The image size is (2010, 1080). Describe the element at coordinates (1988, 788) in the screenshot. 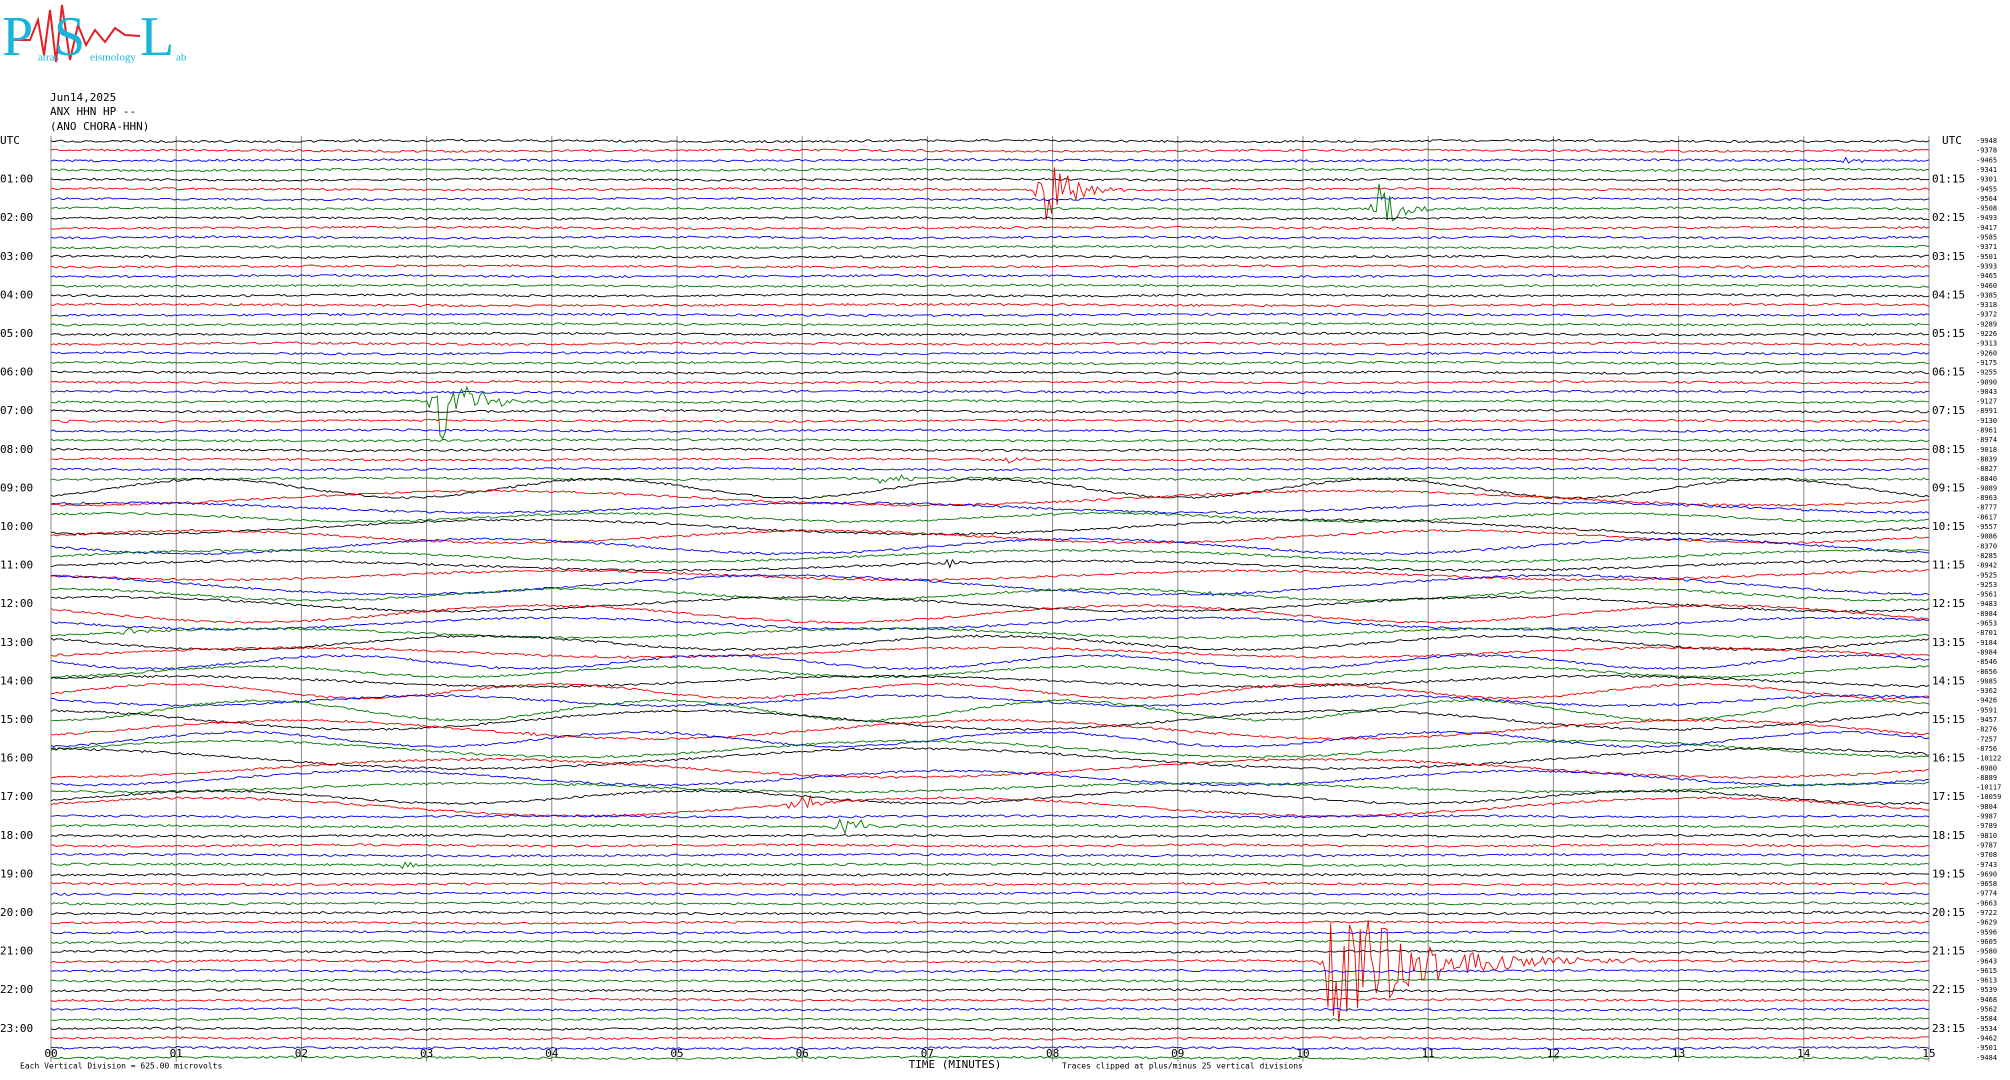

I see `trace-offset: -10117` at that location.